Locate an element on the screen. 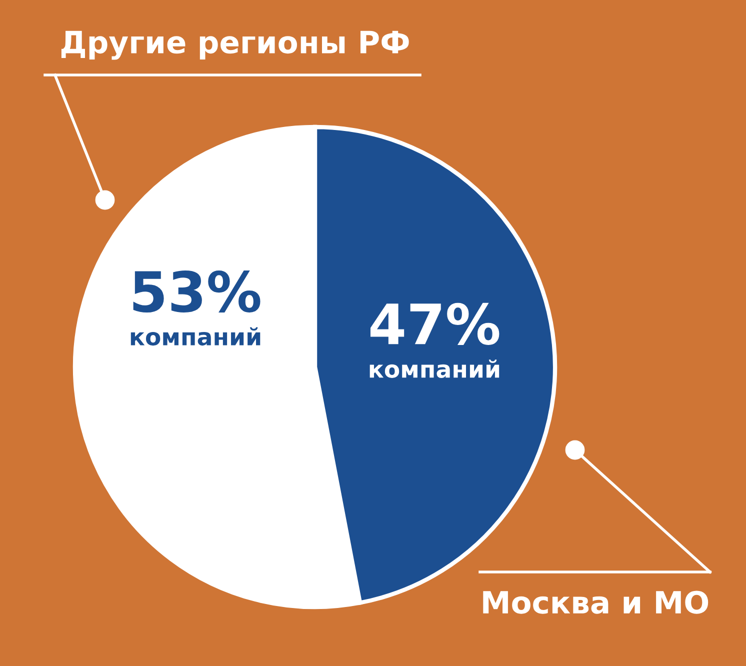 The image size is (746, 666). data-label: 53% компаний is located at coordinates (195, 308).